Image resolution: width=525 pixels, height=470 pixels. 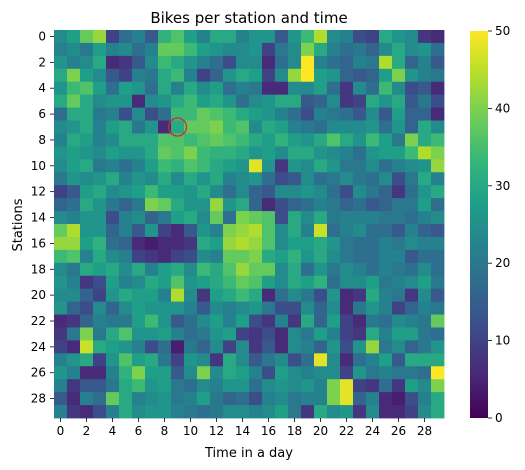 I want to click on y-tick-label: 24, so click(x=38, y=347).